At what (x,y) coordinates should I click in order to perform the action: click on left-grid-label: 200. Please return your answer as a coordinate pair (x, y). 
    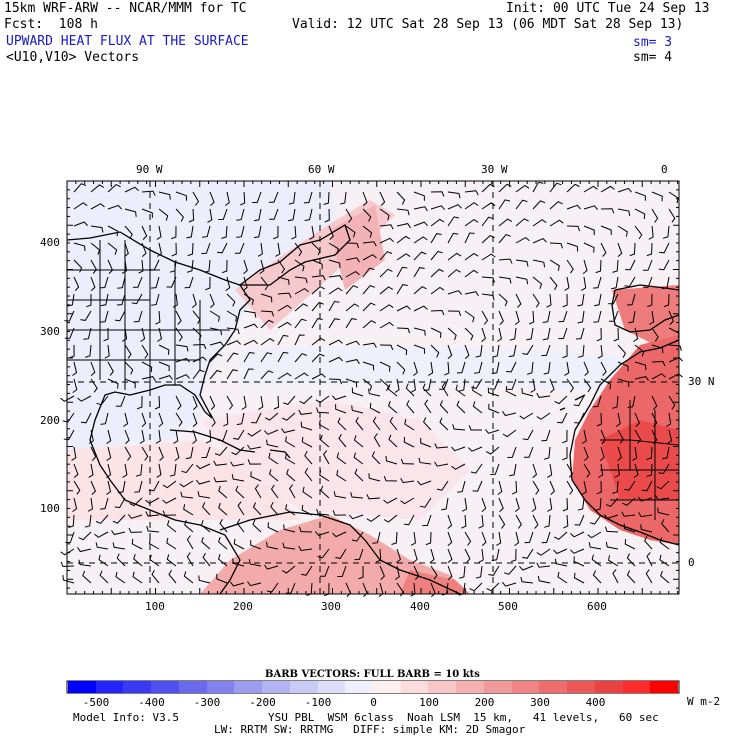
    Looking at the image, I should click on (50, 420).